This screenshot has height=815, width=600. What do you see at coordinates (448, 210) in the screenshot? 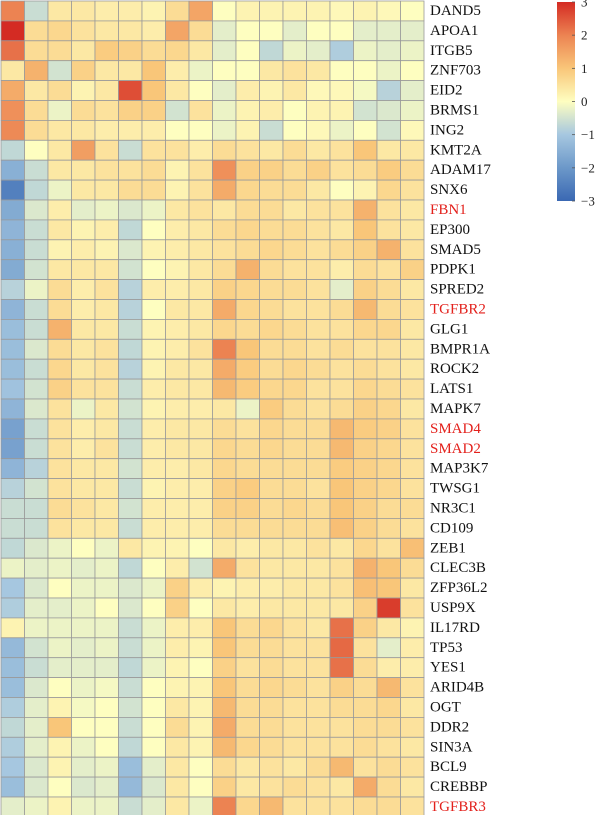
I see `row-label-fbn1: FBN1` at bounding box center [448, 210].